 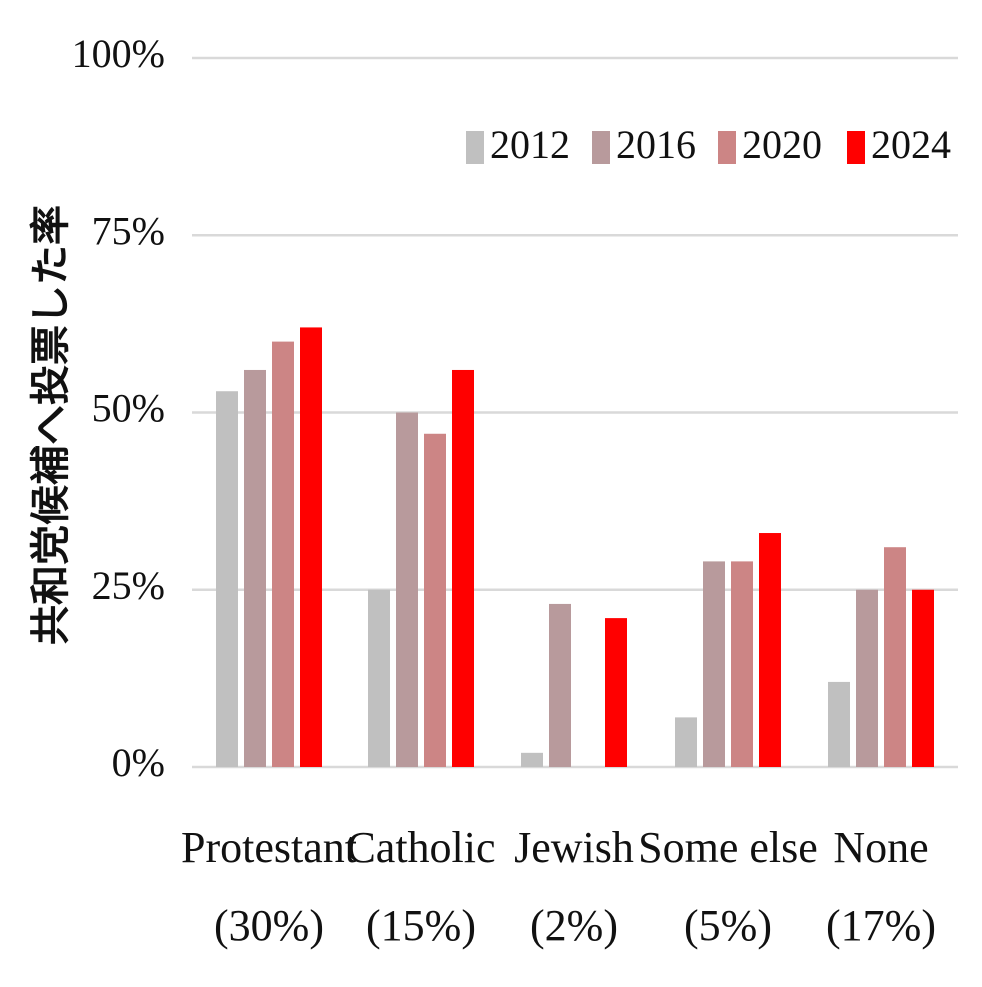 What do you see at coordinates (128, 585) in the screenshot?
I see `y-tick-label: 25%` at bounding box center [128, 585].